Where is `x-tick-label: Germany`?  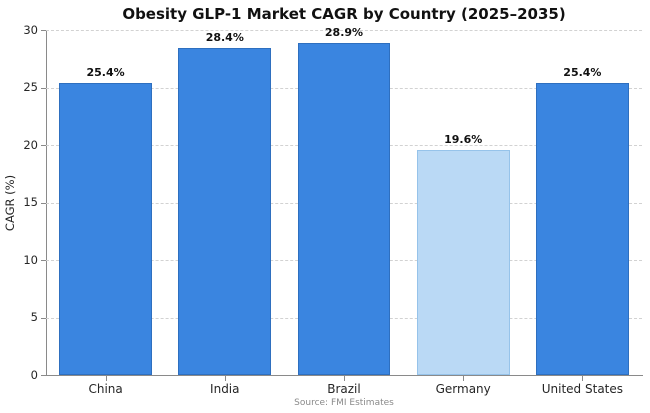
x-tick-label: Germany is located at coordinates (463, 389).